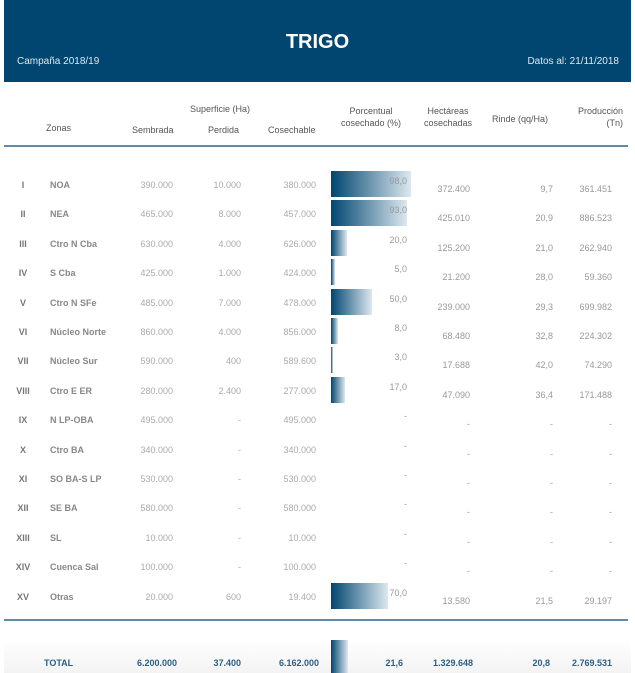 Image resolution: width=635 pixels, height=673 pixels. I want to click on hectareas-value: 21.200, so click(456, 277).